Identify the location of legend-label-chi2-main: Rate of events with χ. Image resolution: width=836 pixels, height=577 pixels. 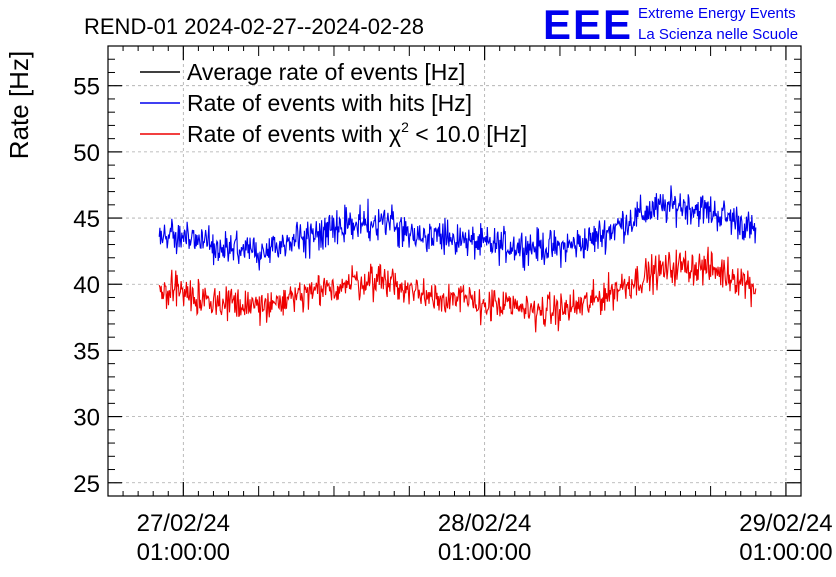
(294, 134).